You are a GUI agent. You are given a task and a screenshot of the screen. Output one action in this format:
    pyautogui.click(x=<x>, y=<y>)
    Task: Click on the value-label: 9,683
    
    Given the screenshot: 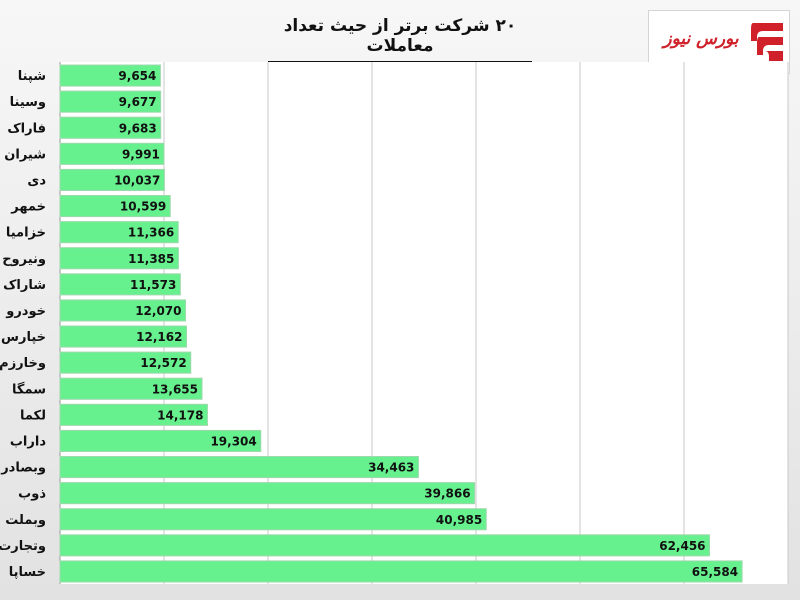 What is the action you would take?
    pyautogui.click(x=138, y=128)
    